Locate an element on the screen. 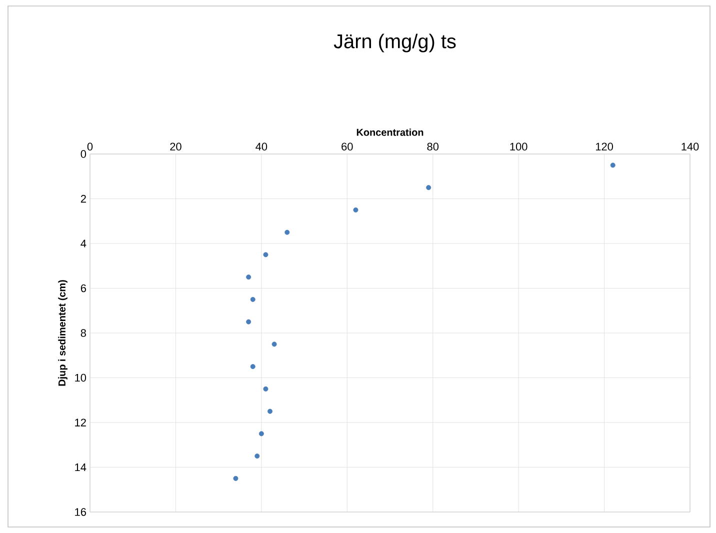 Image resolution: width=716 pixels, height=533 pixels. x-tick-label: 140 is located at coordinates (690, 146).